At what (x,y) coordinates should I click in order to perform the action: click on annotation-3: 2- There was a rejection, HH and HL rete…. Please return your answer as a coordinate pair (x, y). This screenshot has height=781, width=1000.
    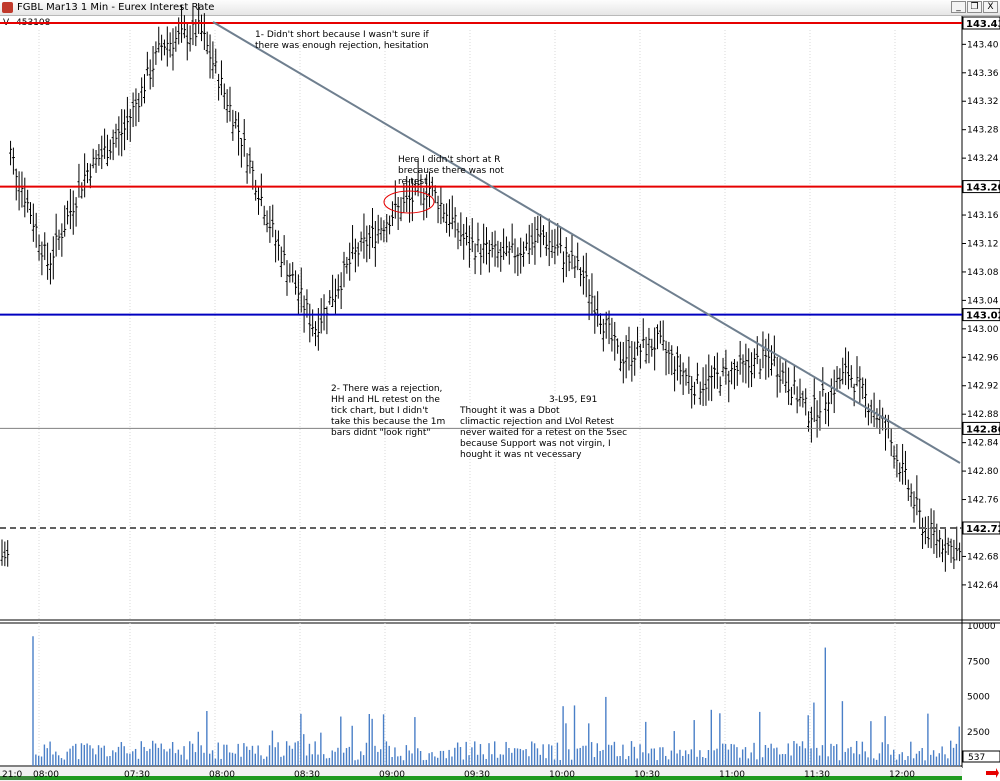
    Looking at the image, I should click on (388, 411).